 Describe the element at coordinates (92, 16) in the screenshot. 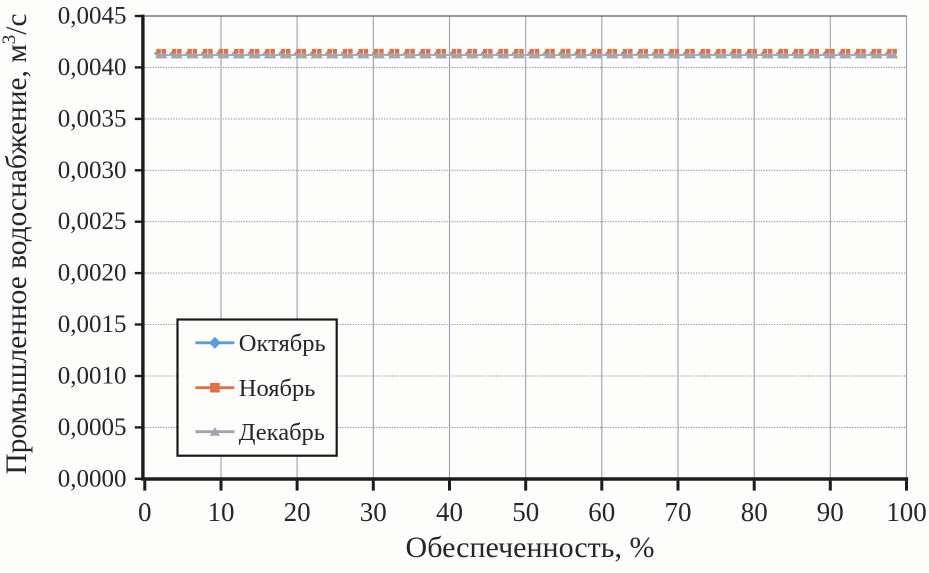

I see `svg-text: 0,0045` at that location.